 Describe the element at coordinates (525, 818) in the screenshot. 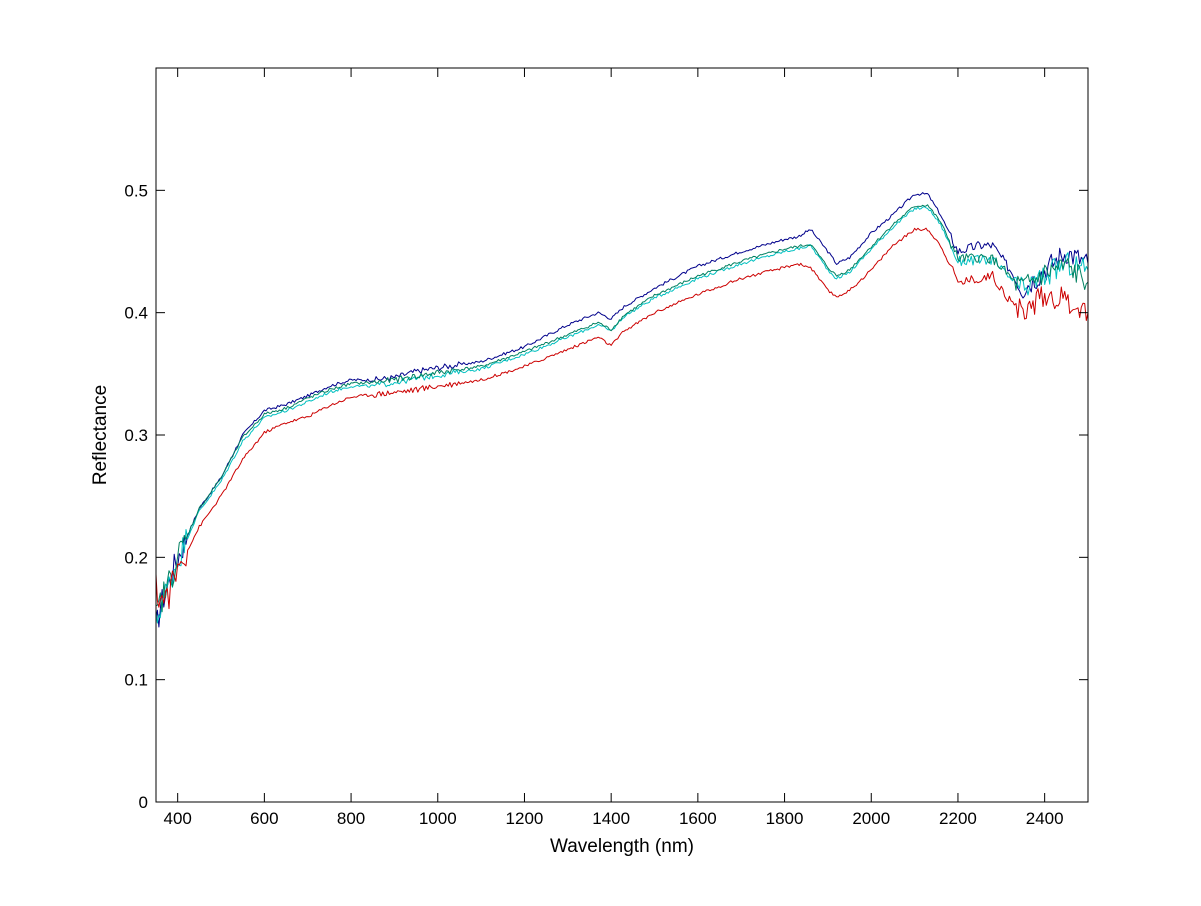

I see `x-tick-label: 1200` at that location.